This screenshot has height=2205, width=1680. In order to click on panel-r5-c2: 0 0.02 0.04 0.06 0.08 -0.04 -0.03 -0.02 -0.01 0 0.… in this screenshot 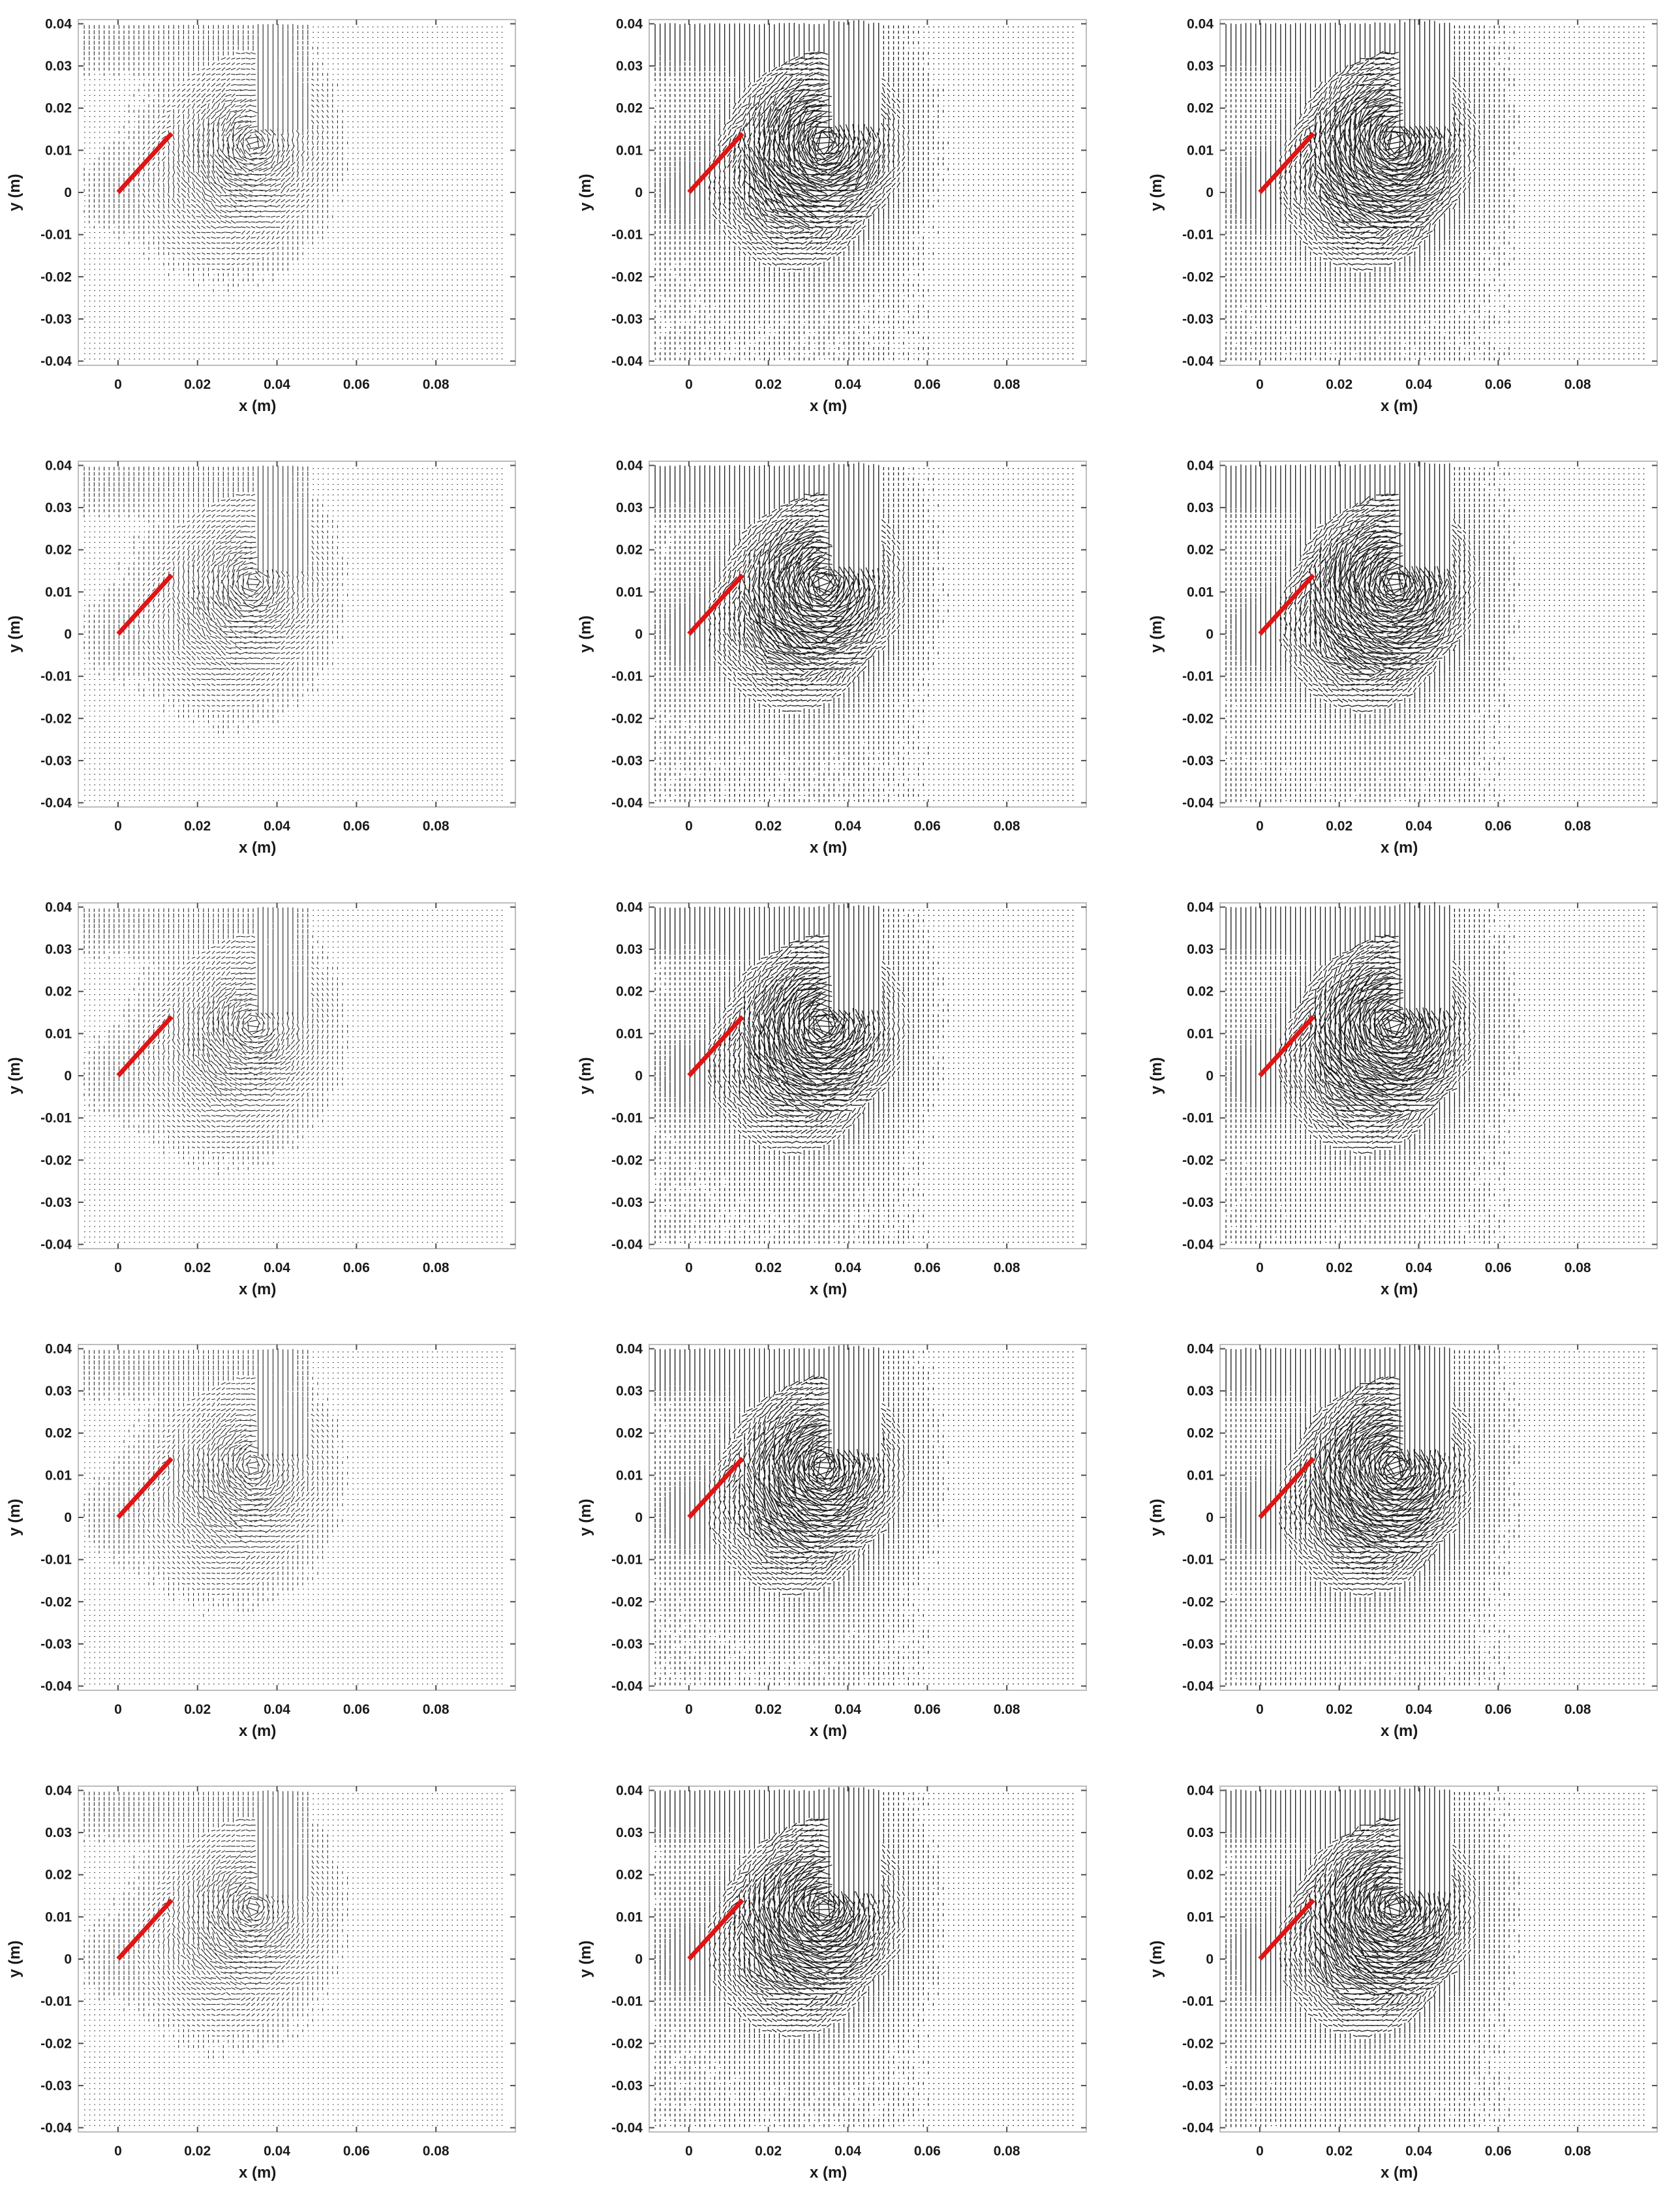, I will do `click(832, 1982)`.